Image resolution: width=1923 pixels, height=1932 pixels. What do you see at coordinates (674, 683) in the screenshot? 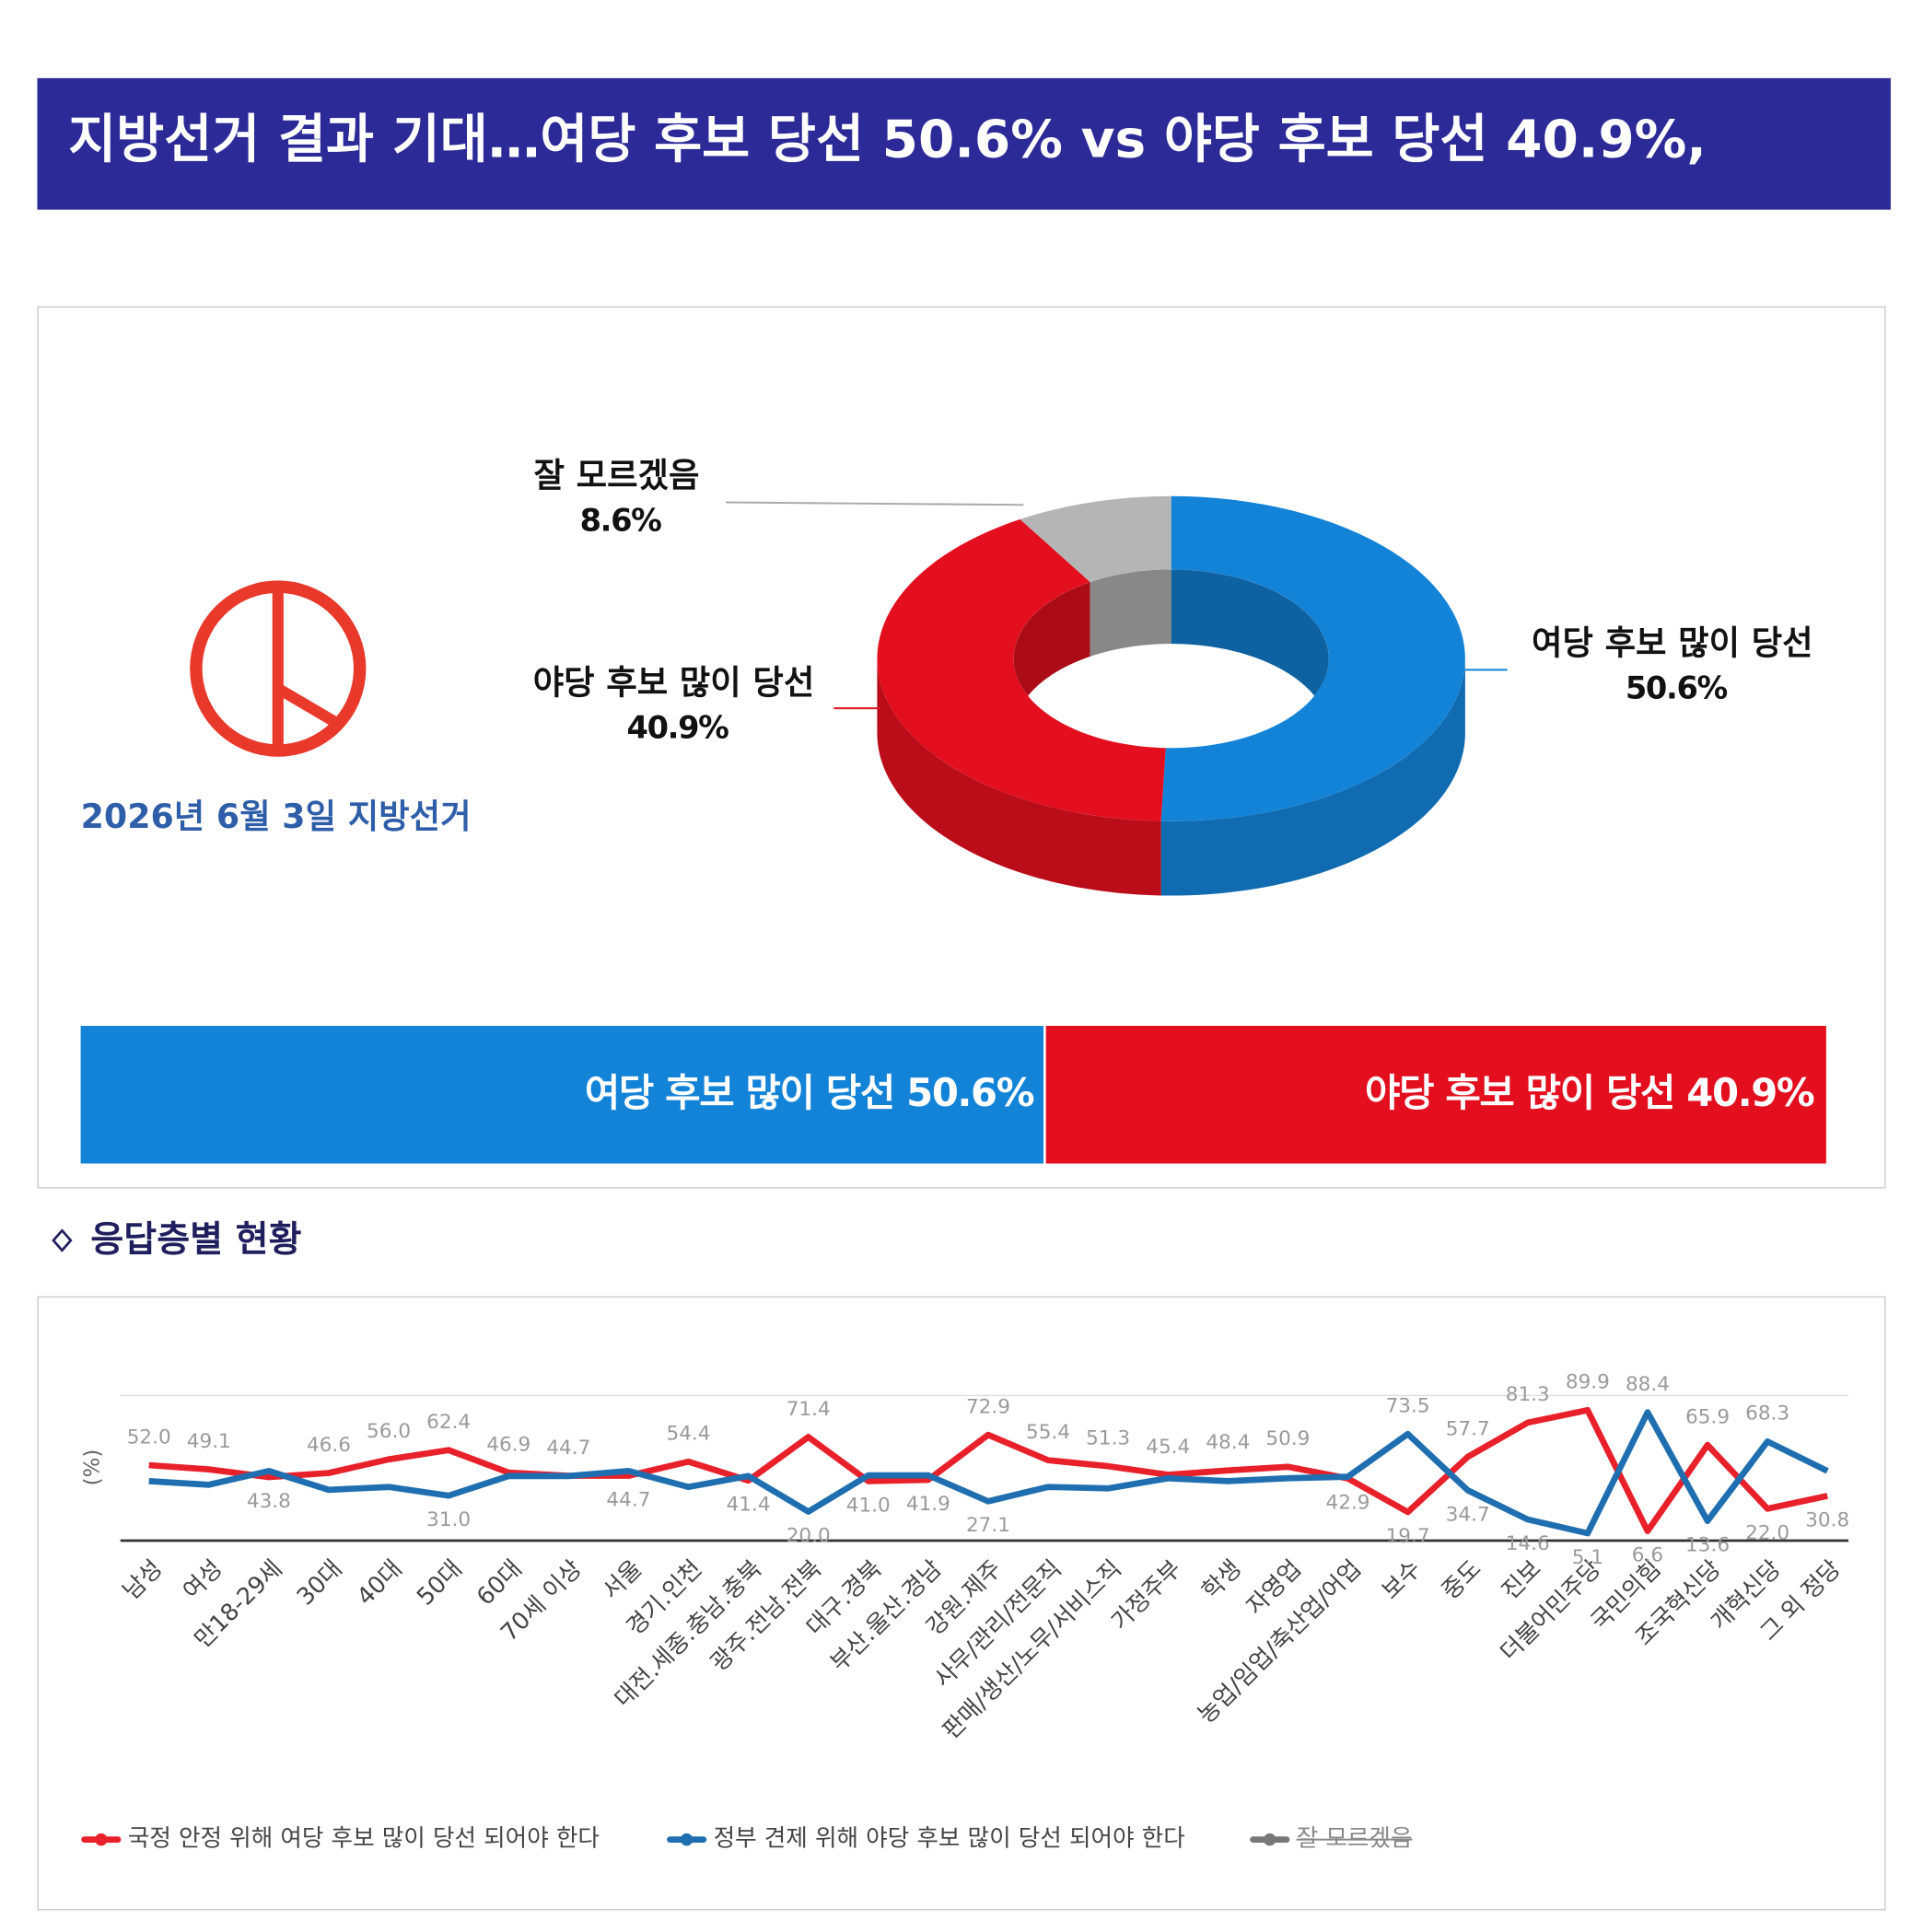
I see `slice-label: 야당 후보 많이 당선` at bounding box center [674, 683].